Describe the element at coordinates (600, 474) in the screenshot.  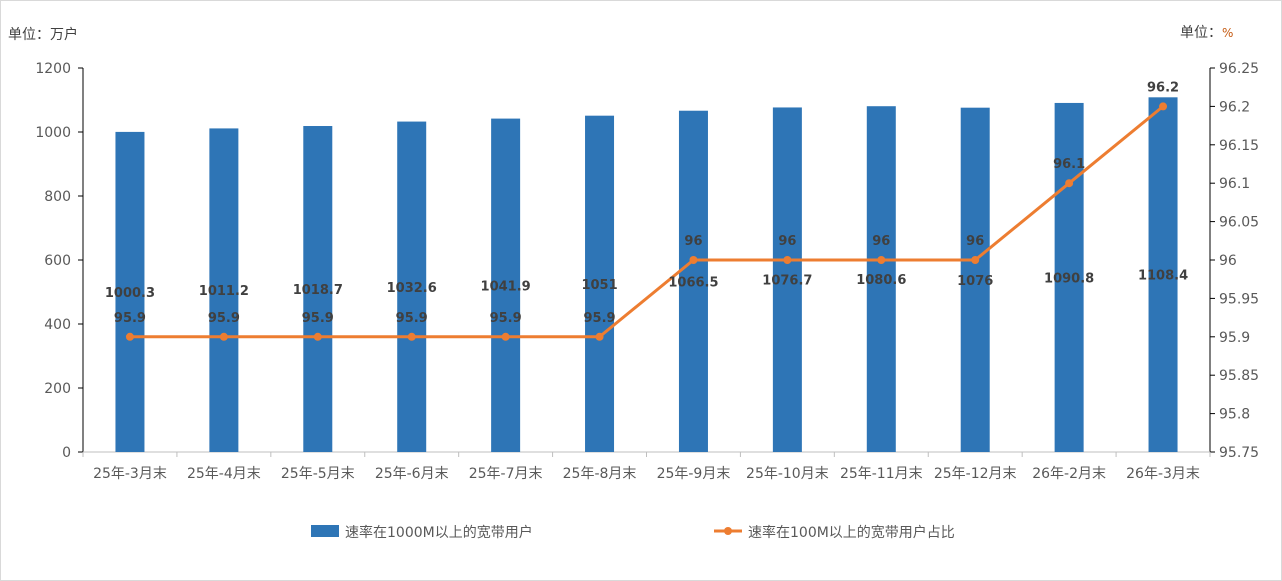
I see `x-axis-tick-label: 25年-8月末` at that location.